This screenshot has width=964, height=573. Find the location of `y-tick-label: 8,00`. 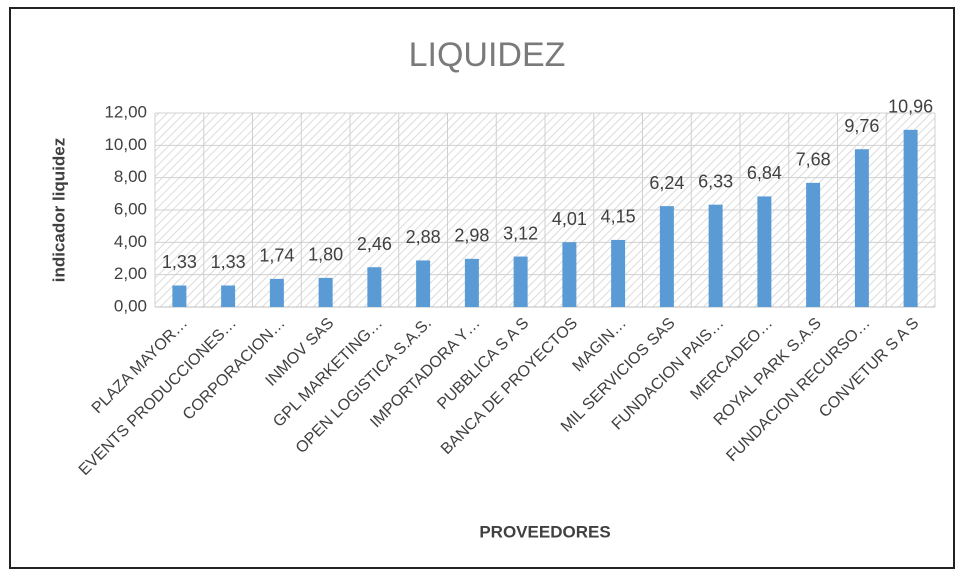

y-tick-label: 8,00 is located at coordinates (130, 176).